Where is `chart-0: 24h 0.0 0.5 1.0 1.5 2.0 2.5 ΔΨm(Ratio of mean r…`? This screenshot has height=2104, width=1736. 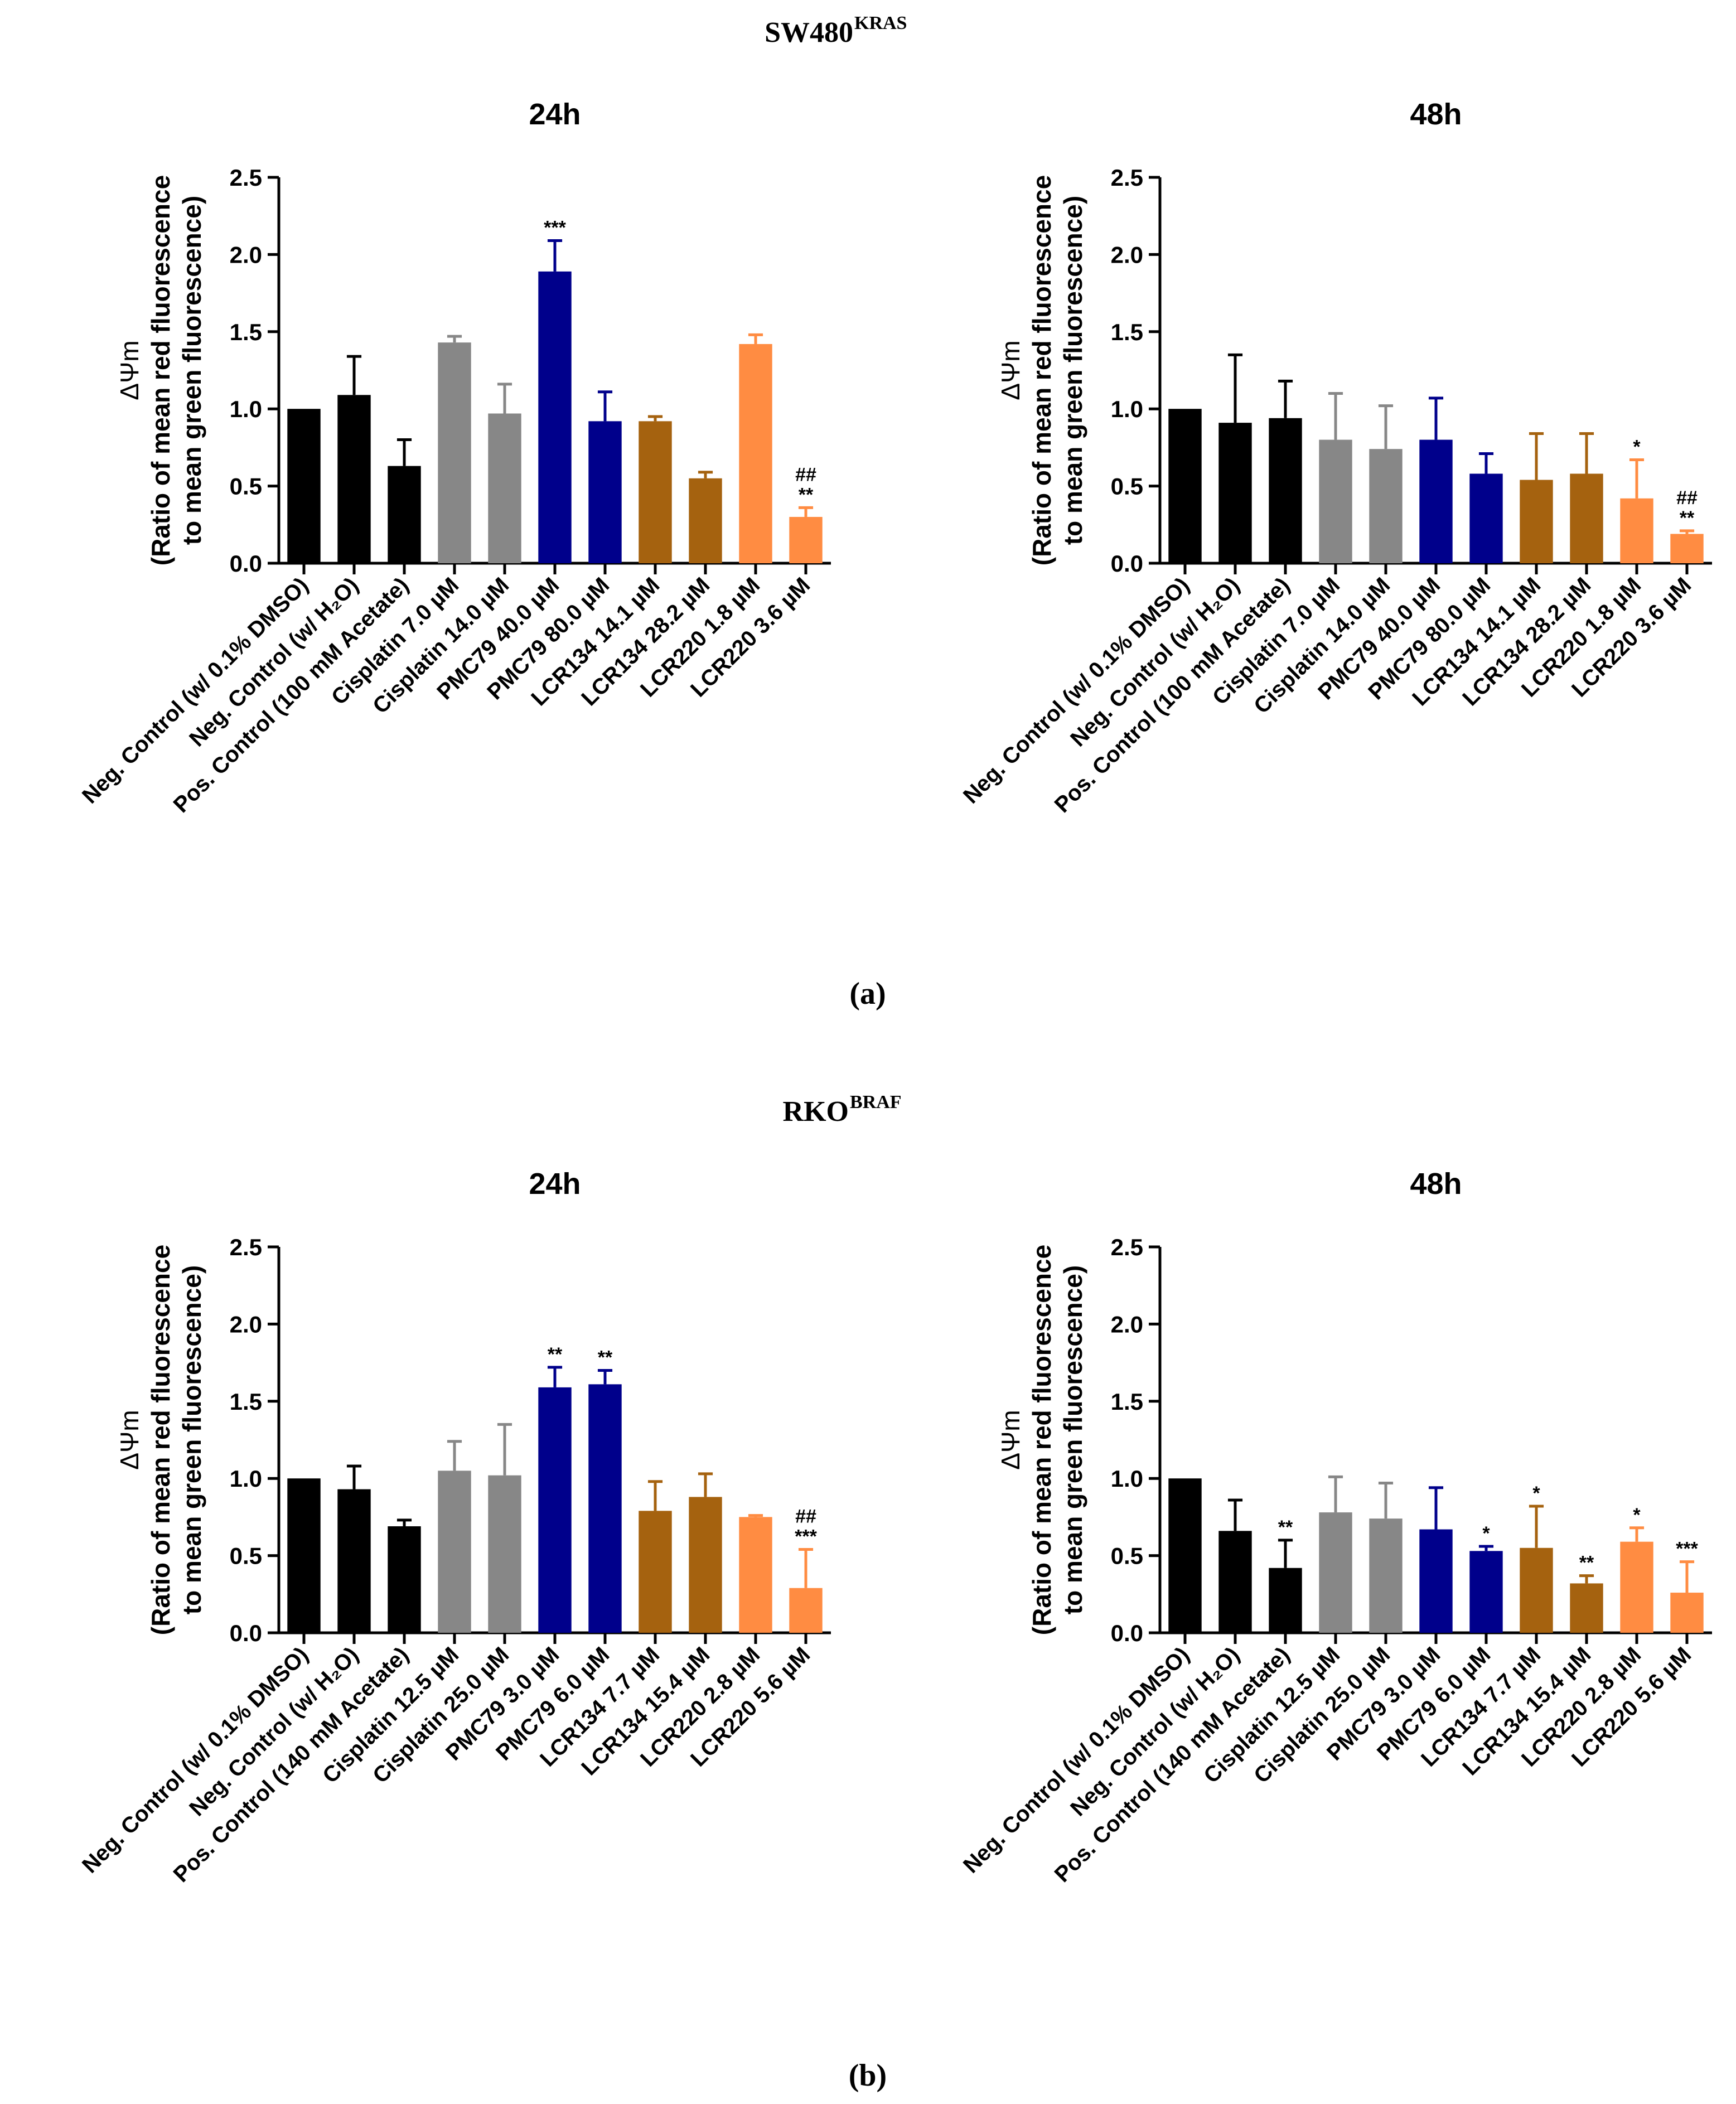
chart-0: 24h 0.0 0.5 1.0 1.5 2.0 2.5 ΔΨm(Ratio of mean r… is located at coordinates (455, 458).